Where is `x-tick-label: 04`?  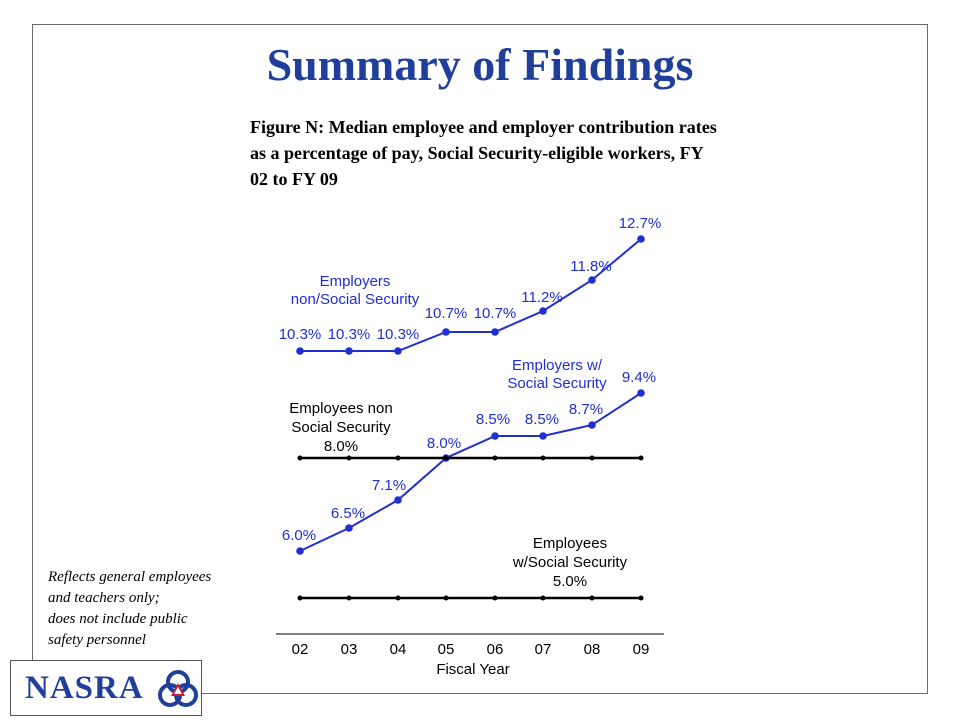
x-tick-label: 04 is located at coordinates (398, 649).